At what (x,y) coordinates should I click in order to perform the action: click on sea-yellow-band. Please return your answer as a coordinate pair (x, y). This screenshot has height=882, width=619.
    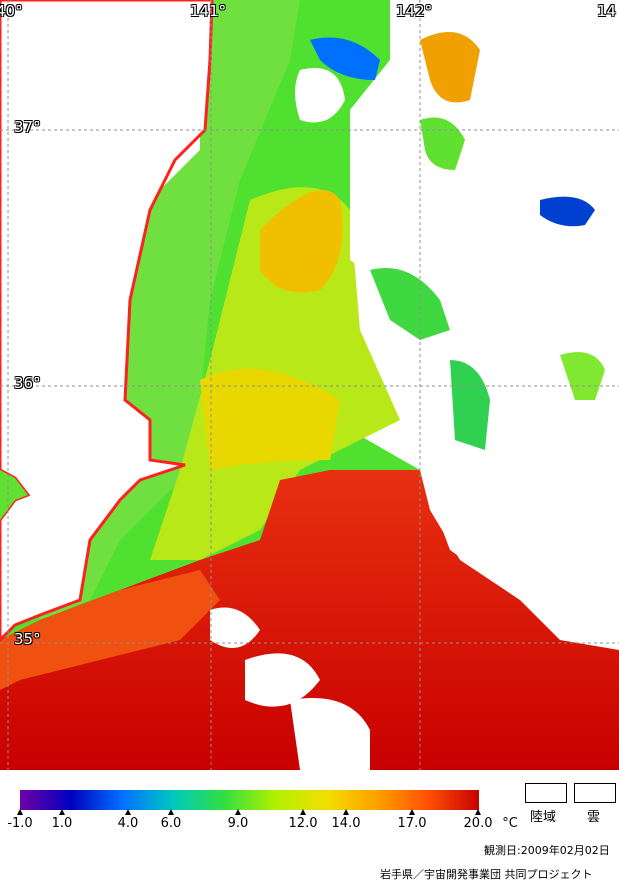
    Looking at the image, I should click on (270, 419).